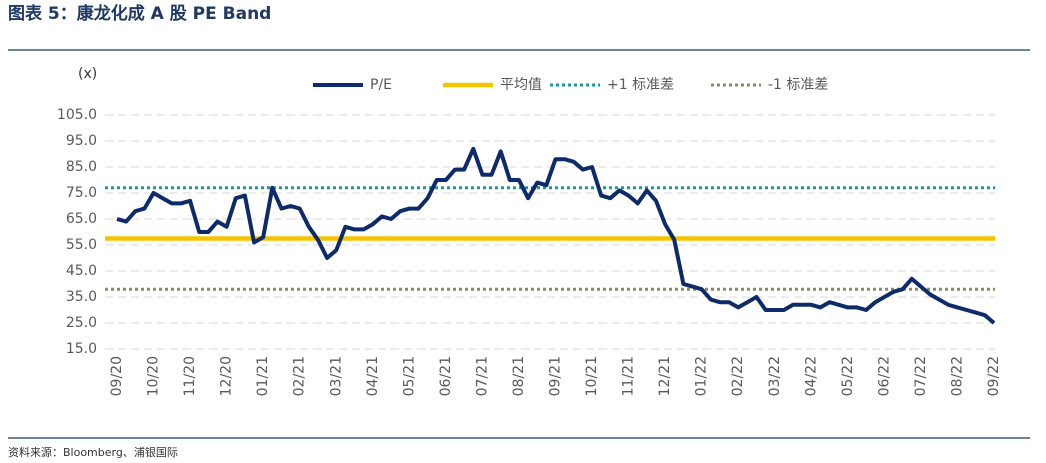  I want to click on chart-title: 图表 5：康龙化成 A 股 PE Band, so click(139, 13).